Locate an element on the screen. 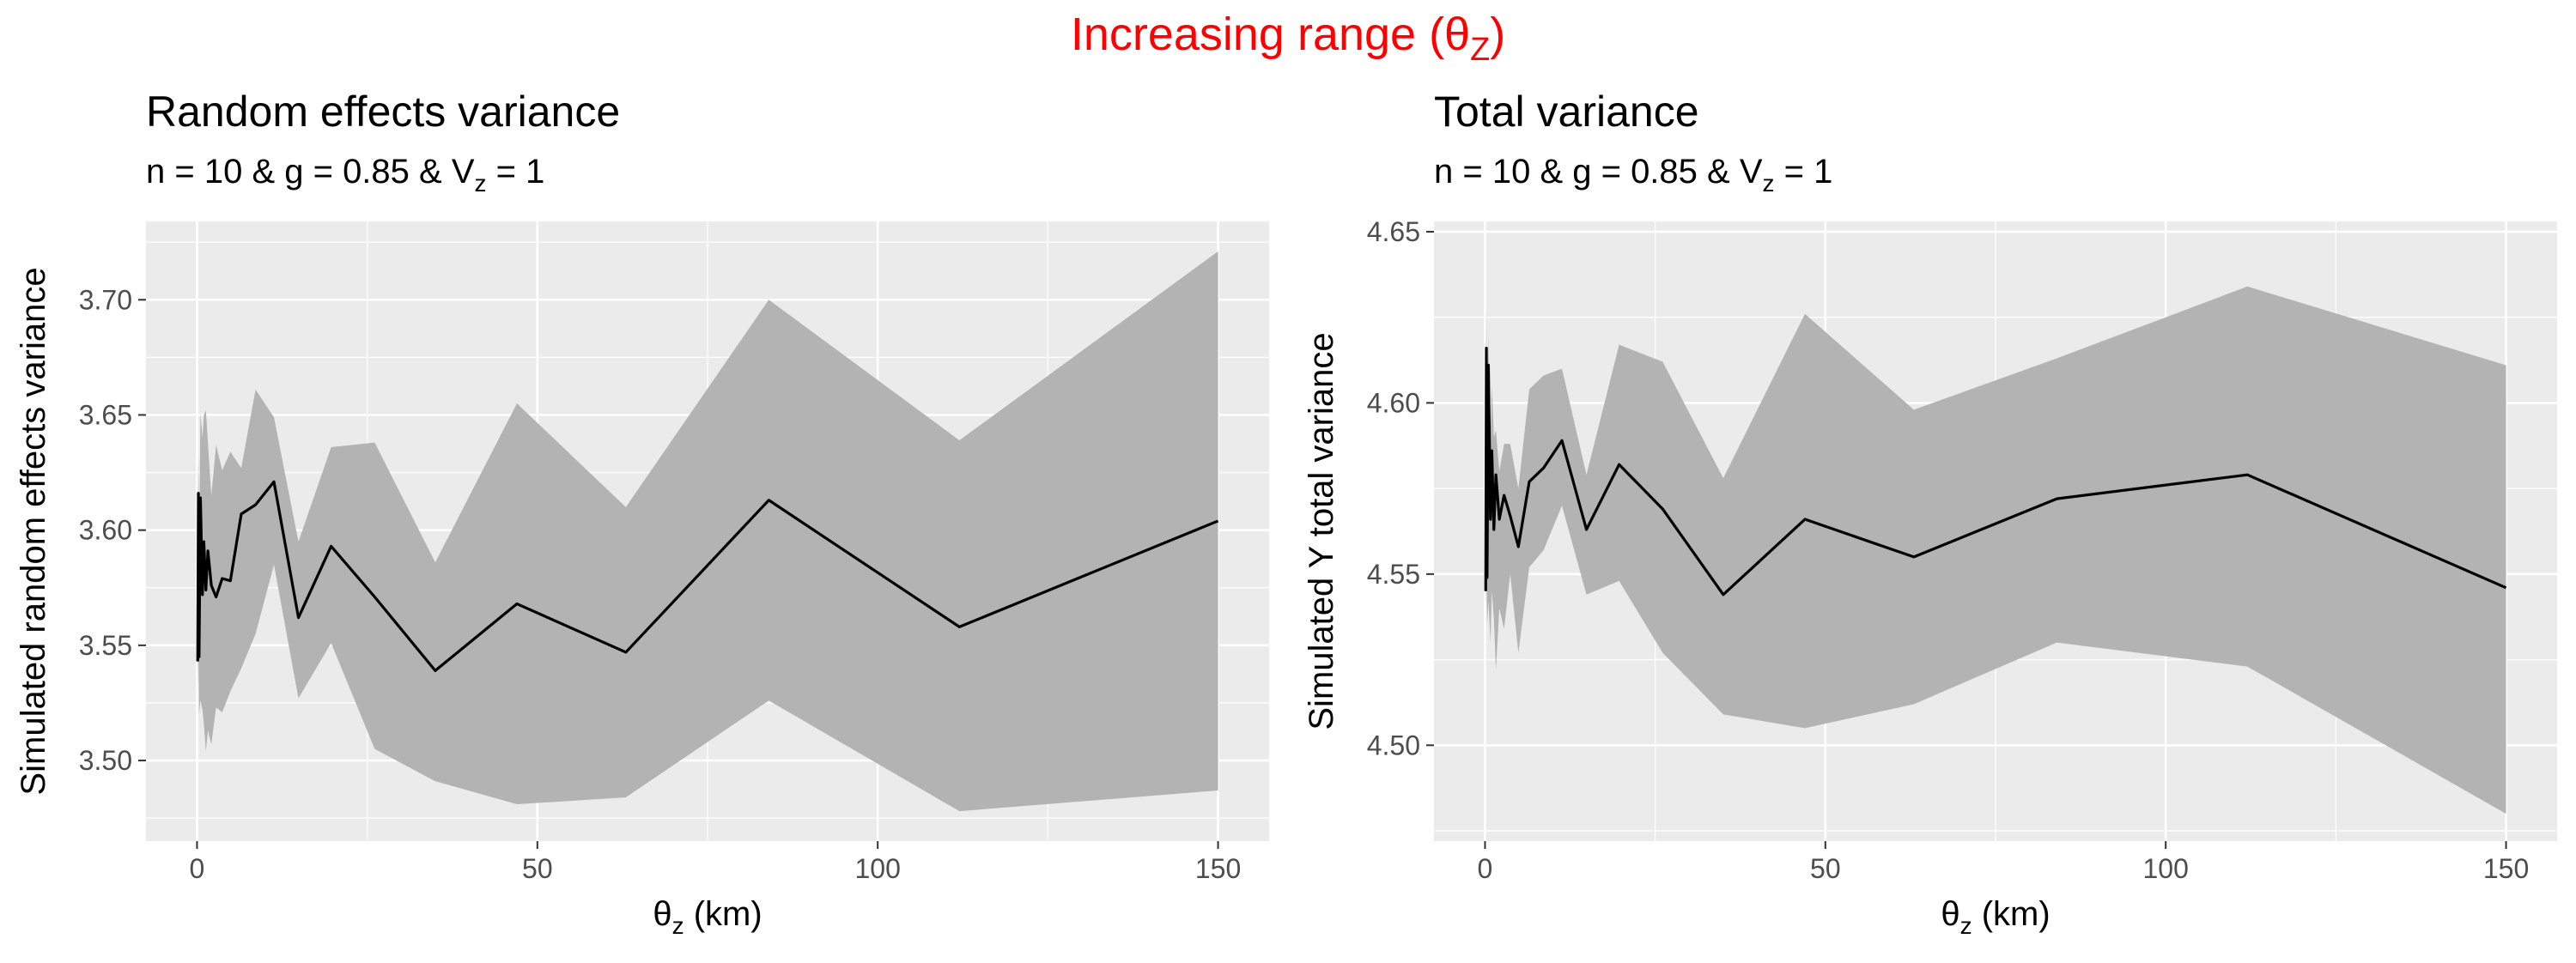 Image resolution: width=2576 pixels, height=963 pixels. y-tick-label: 3.65 is located at coordinates (106, 414).